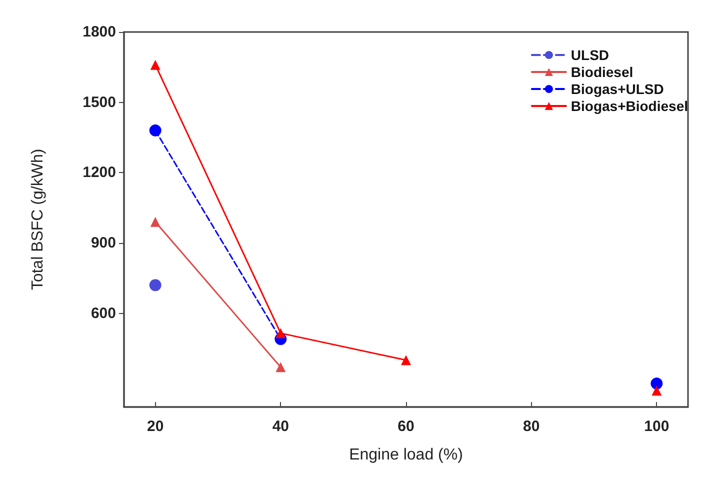 Image resolution: width=707 pixels, height=486 pixels. What do you see at coordinates (99, 32) in the screenshot?
I see `y-tick-label: 1800` at bounding box center [99, 32].